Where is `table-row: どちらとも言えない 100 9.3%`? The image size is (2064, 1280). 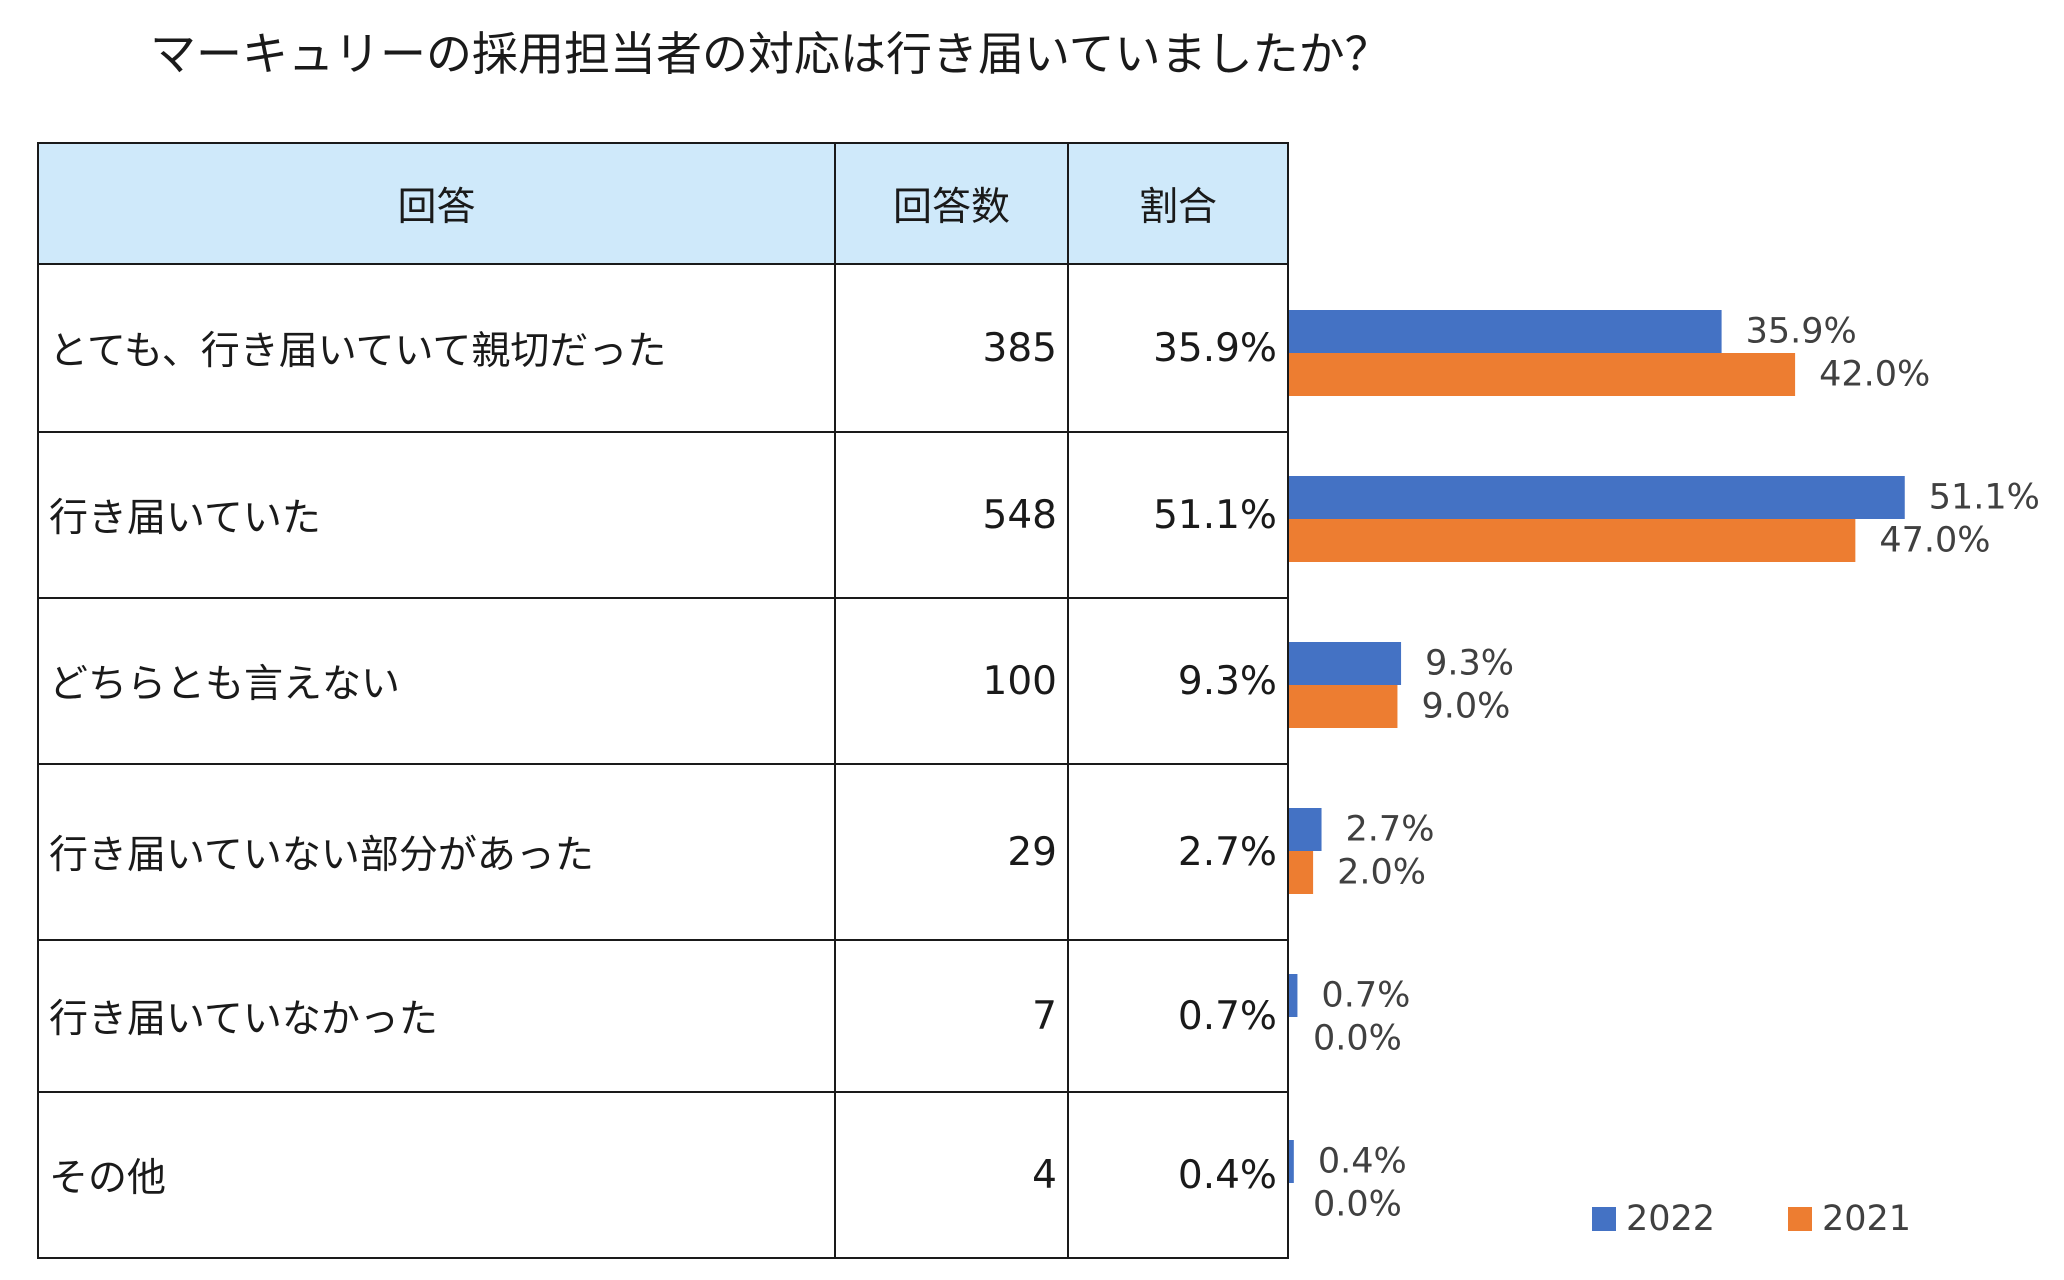
table-row: どちらとも言えない 100 9.3% is located at coordinates (663, 681).